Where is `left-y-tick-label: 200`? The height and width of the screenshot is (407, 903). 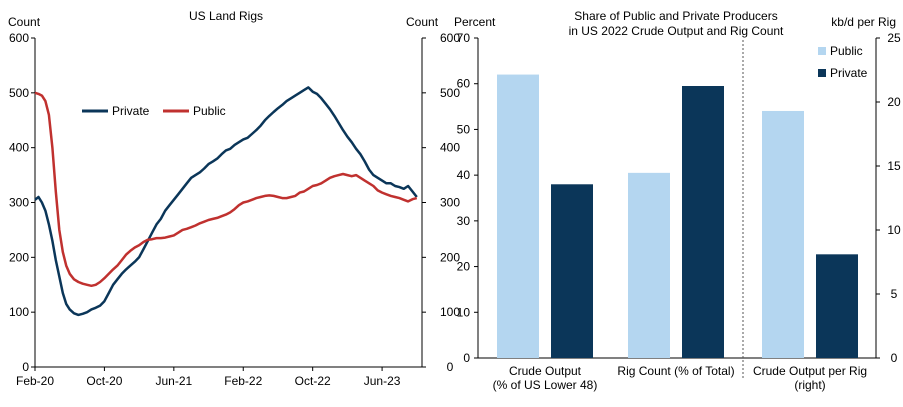 left-y-tick-label: 200 is located at coordinates (19, 257).